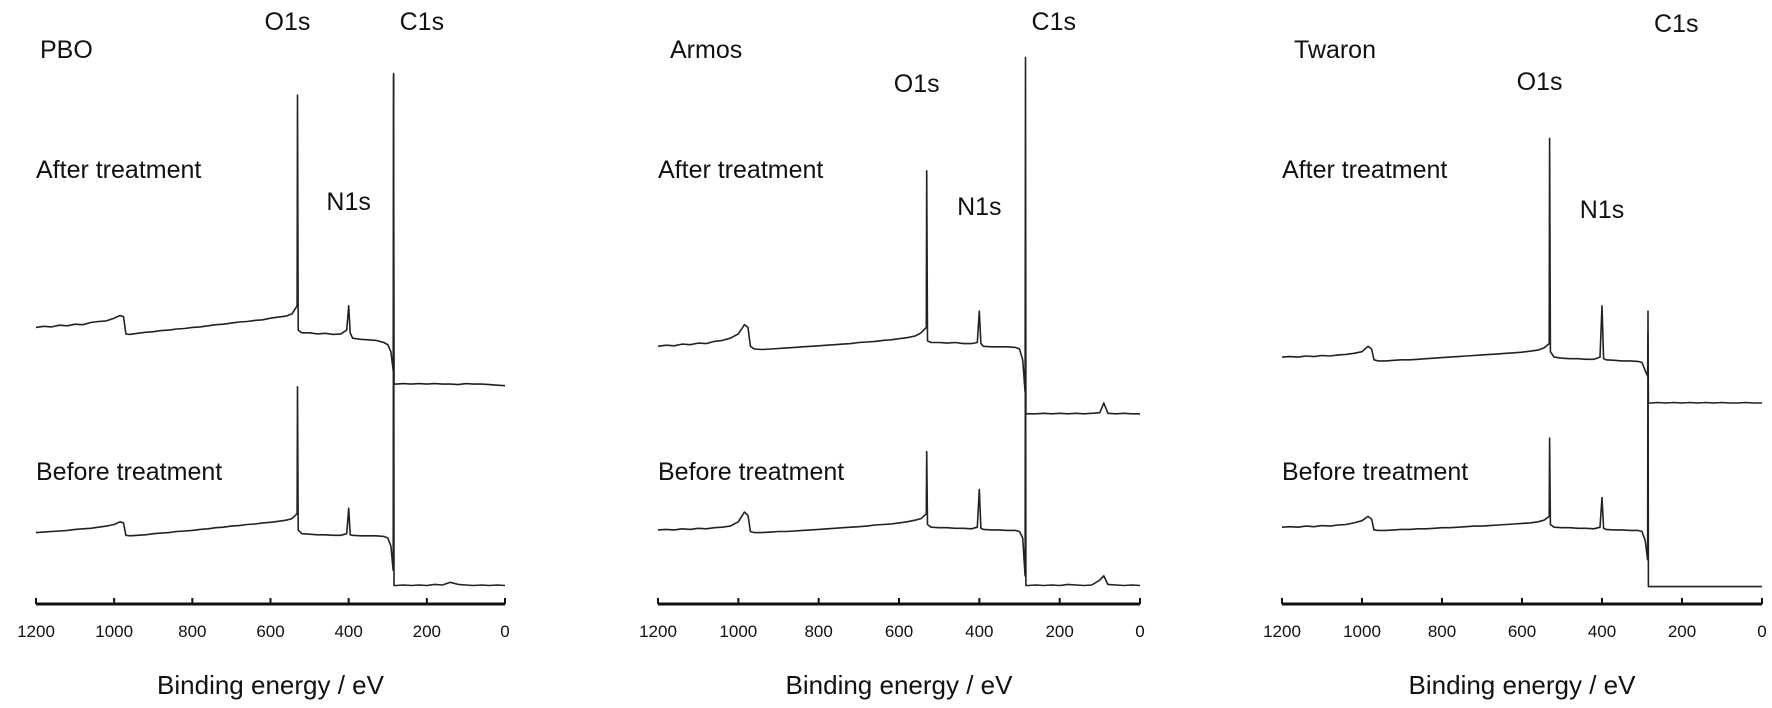  I want to click on panel-title: Armos, so click(706, 50).